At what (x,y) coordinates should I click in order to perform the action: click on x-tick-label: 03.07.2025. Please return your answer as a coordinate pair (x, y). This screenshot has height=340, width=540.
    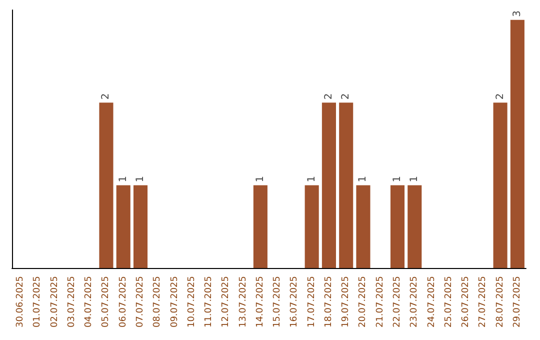
    Looking at the image, I should click on (71, 302).